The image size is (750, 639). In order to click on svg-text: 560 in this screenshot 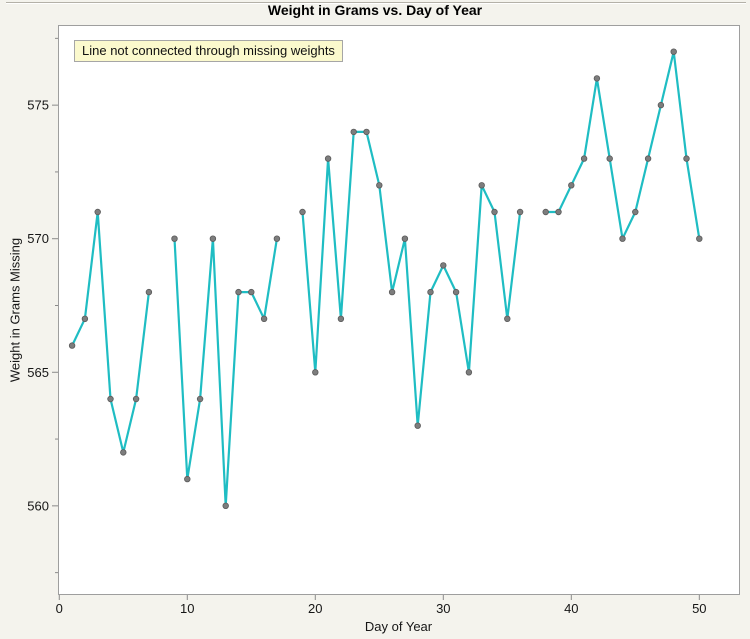, I will do `click(38, 505)`.